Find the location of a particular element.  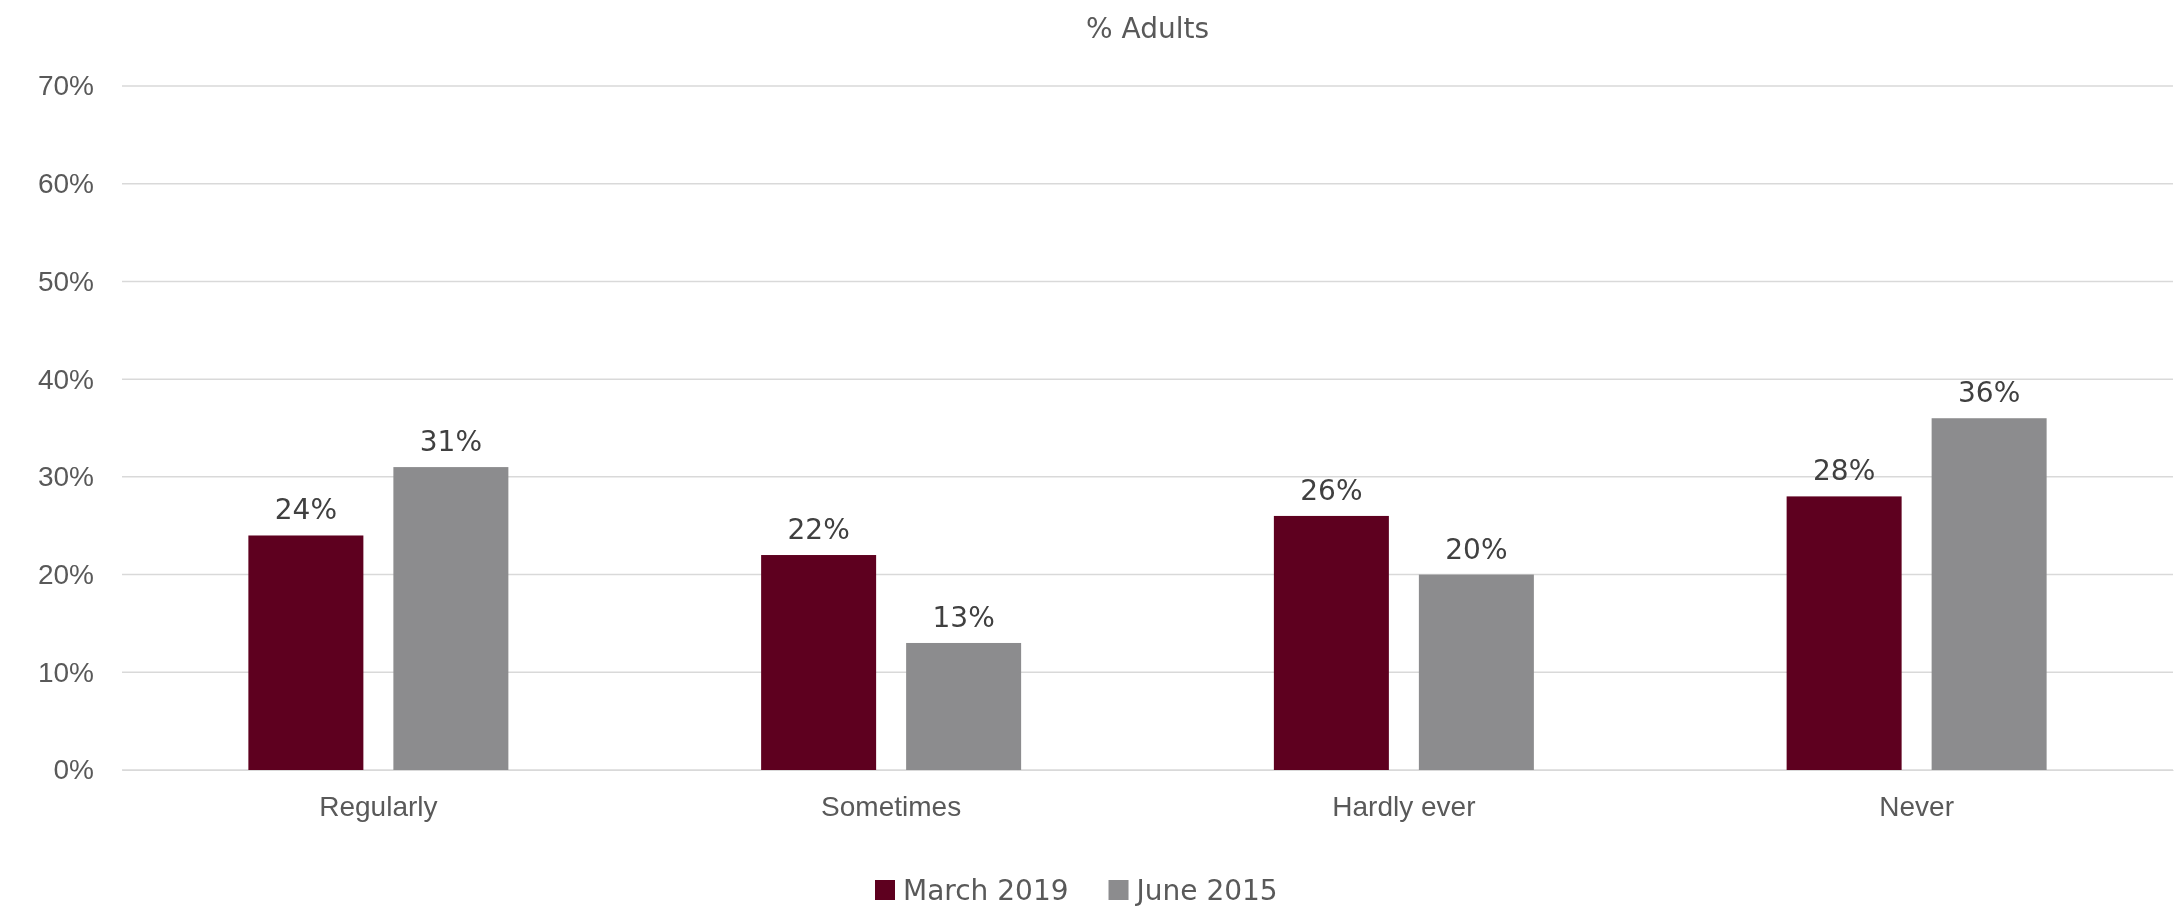

legend-label: June 2015 is located at coordinates (1206, 890).